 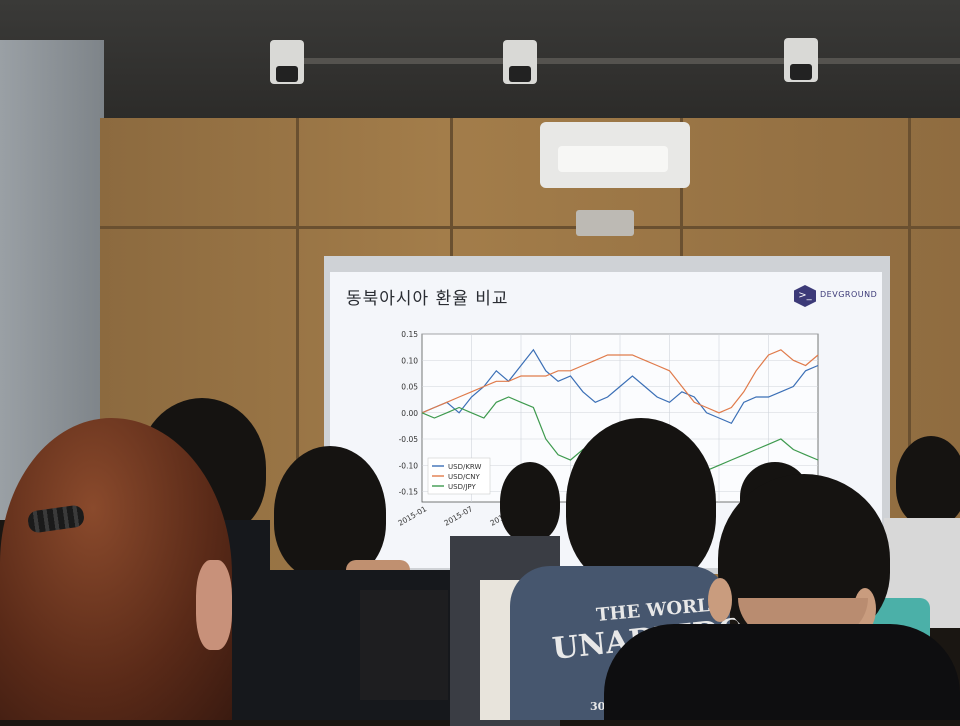 I want to click on y-tick-label: 0.15, so click(x=409, y=334).